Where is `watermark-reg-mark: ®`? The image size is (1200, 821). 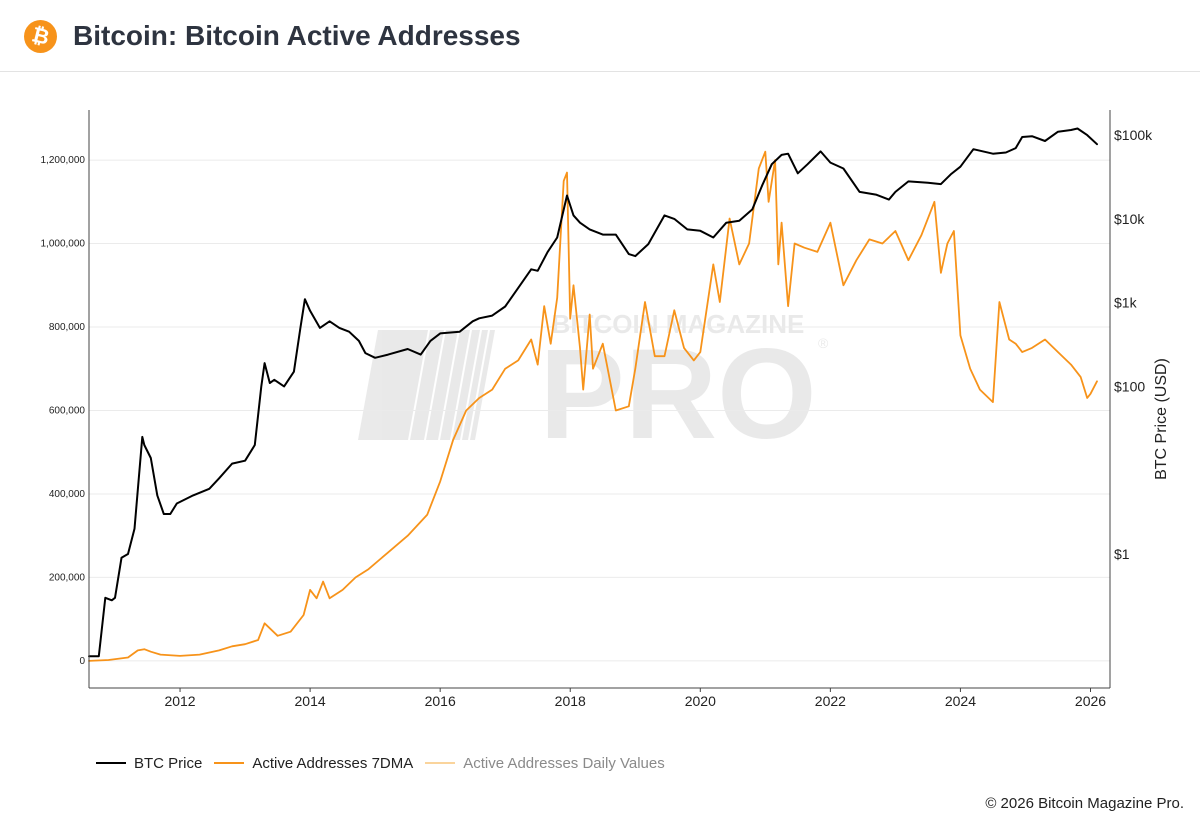
watermark-reg-mark: ® is located at coordinates (823, 343).